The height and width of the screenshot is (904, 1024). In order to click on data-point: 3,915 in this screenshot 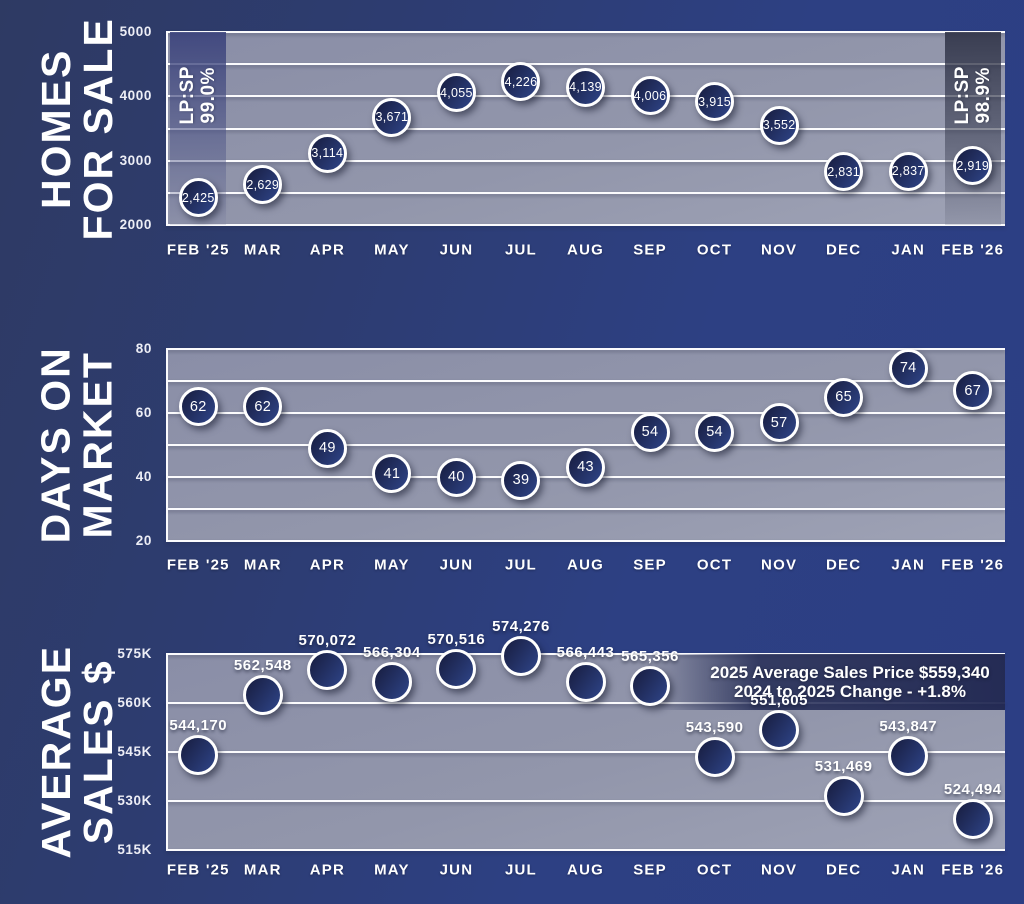, I will do `click(715, 102)`.